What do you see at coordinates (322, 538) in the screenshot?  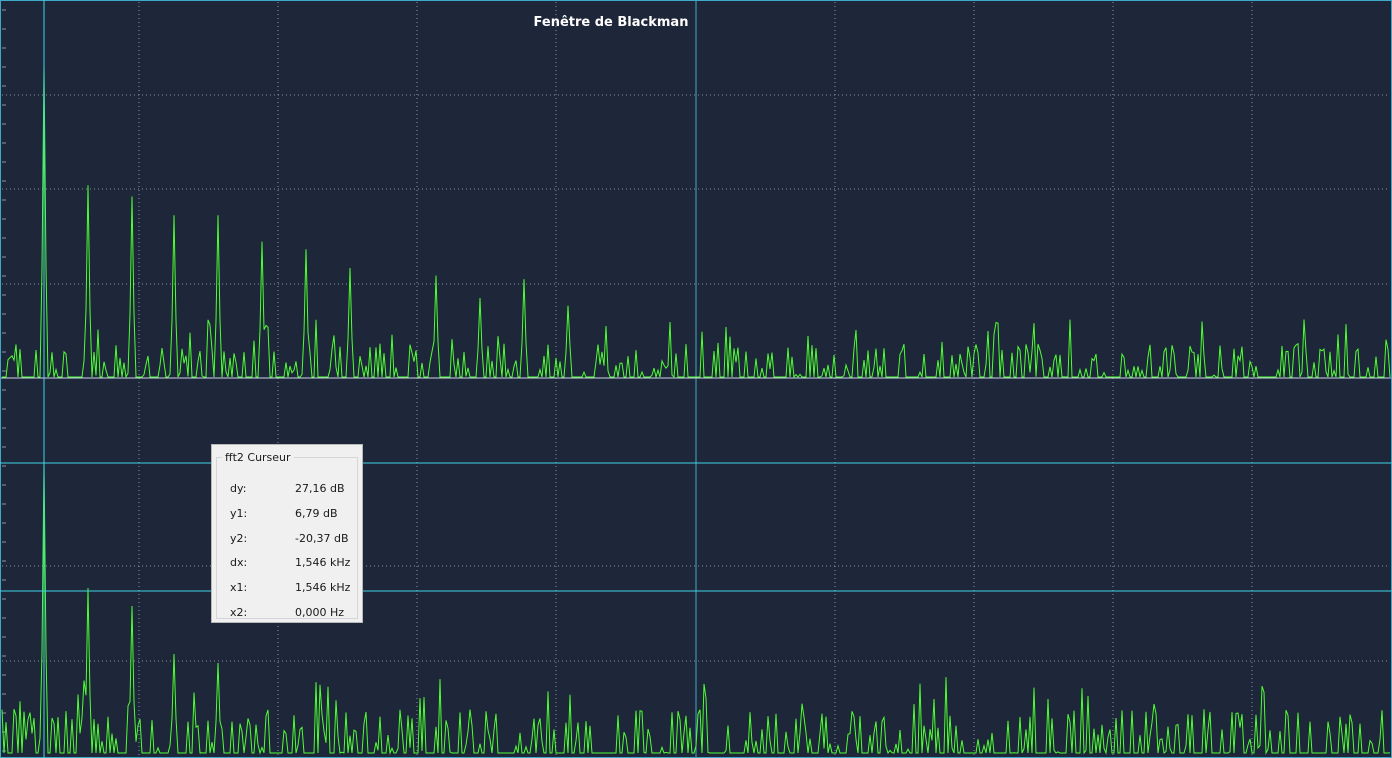 I see `readout-value: -20,37 dB` at bounding box center [322, 538].